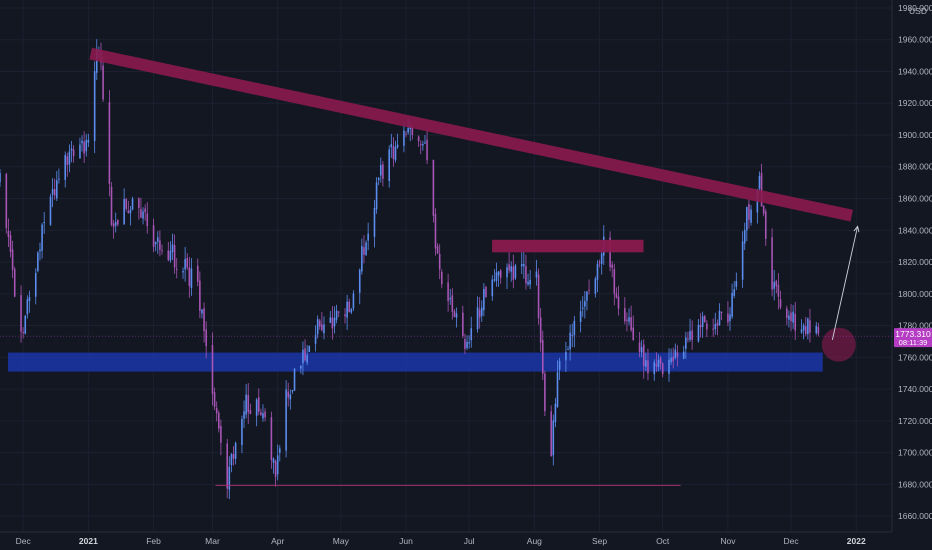 The image size is (932, 550). Describe the element at coordinates (915, 484) in the screenshot. I see `price-tick-label: 1680.000` at that location.